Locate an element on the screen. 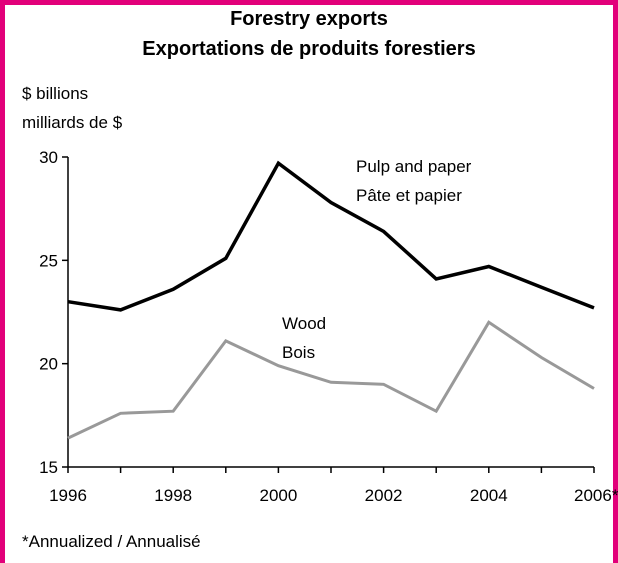 This screenshot has width=618, height=563. y-tick-label: 30 is located at coordinates (48, 157).